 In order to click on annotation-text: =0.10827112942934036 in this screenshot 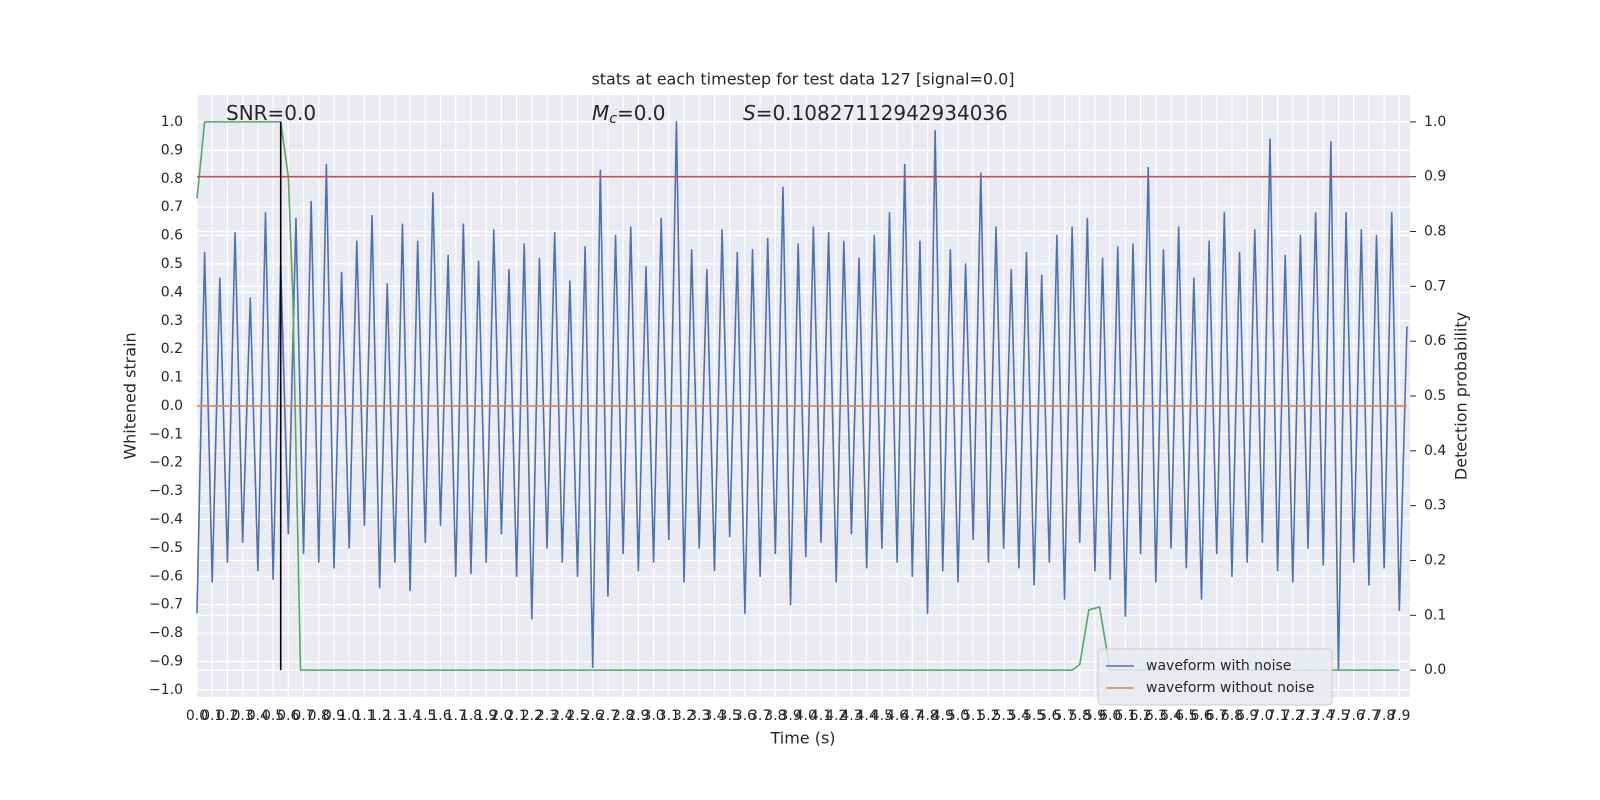, I will do `click(882, 113)`.